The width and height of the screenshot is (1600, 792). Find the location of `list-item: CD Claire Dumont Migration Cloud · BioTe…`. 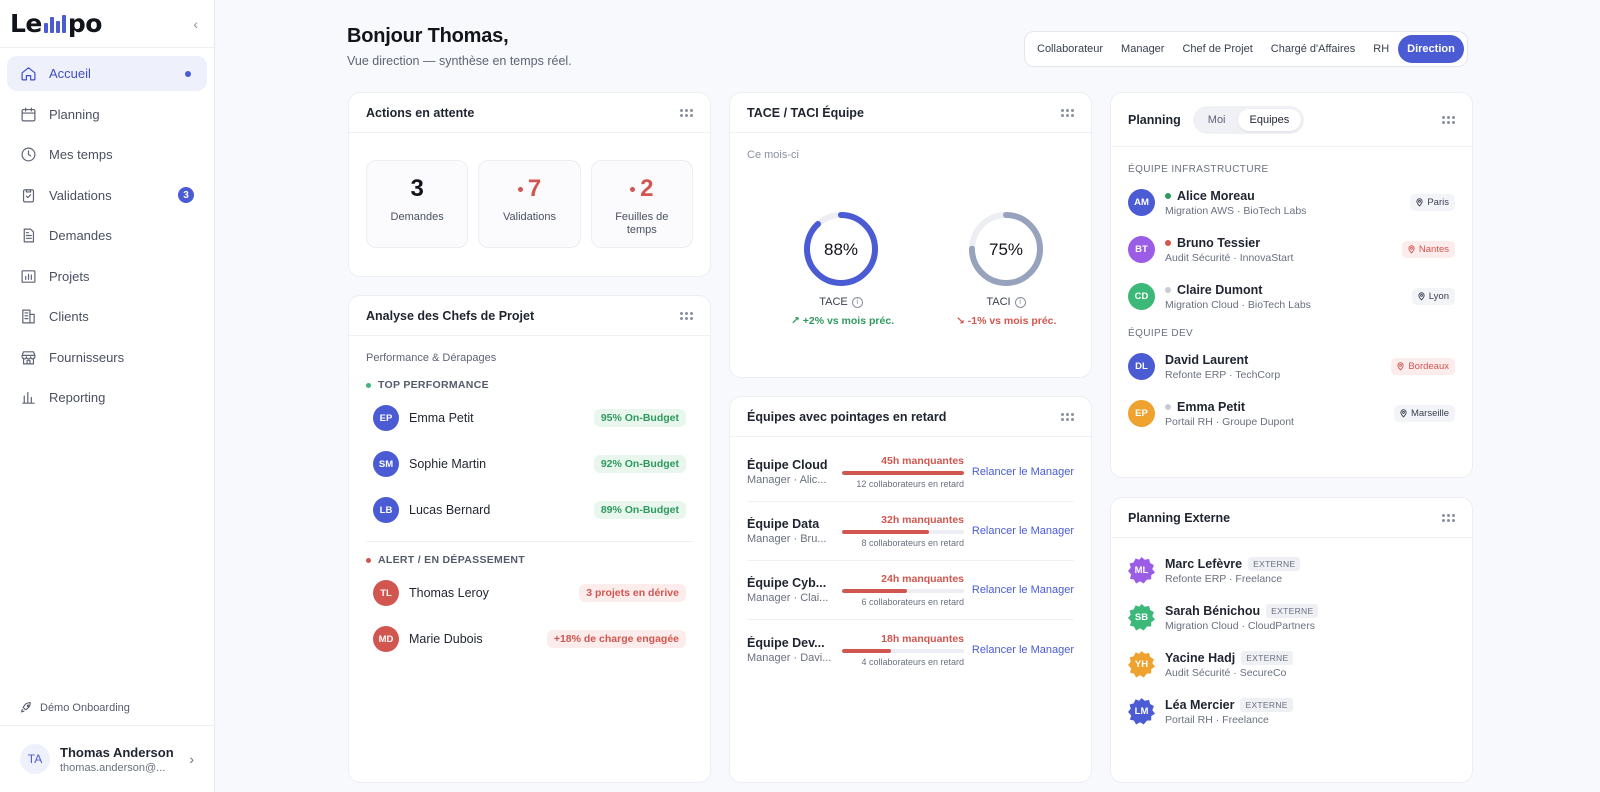

list-item: CD Claire Dumont Migration Cloud · BioTe… is located at coordinates (1291, 296).